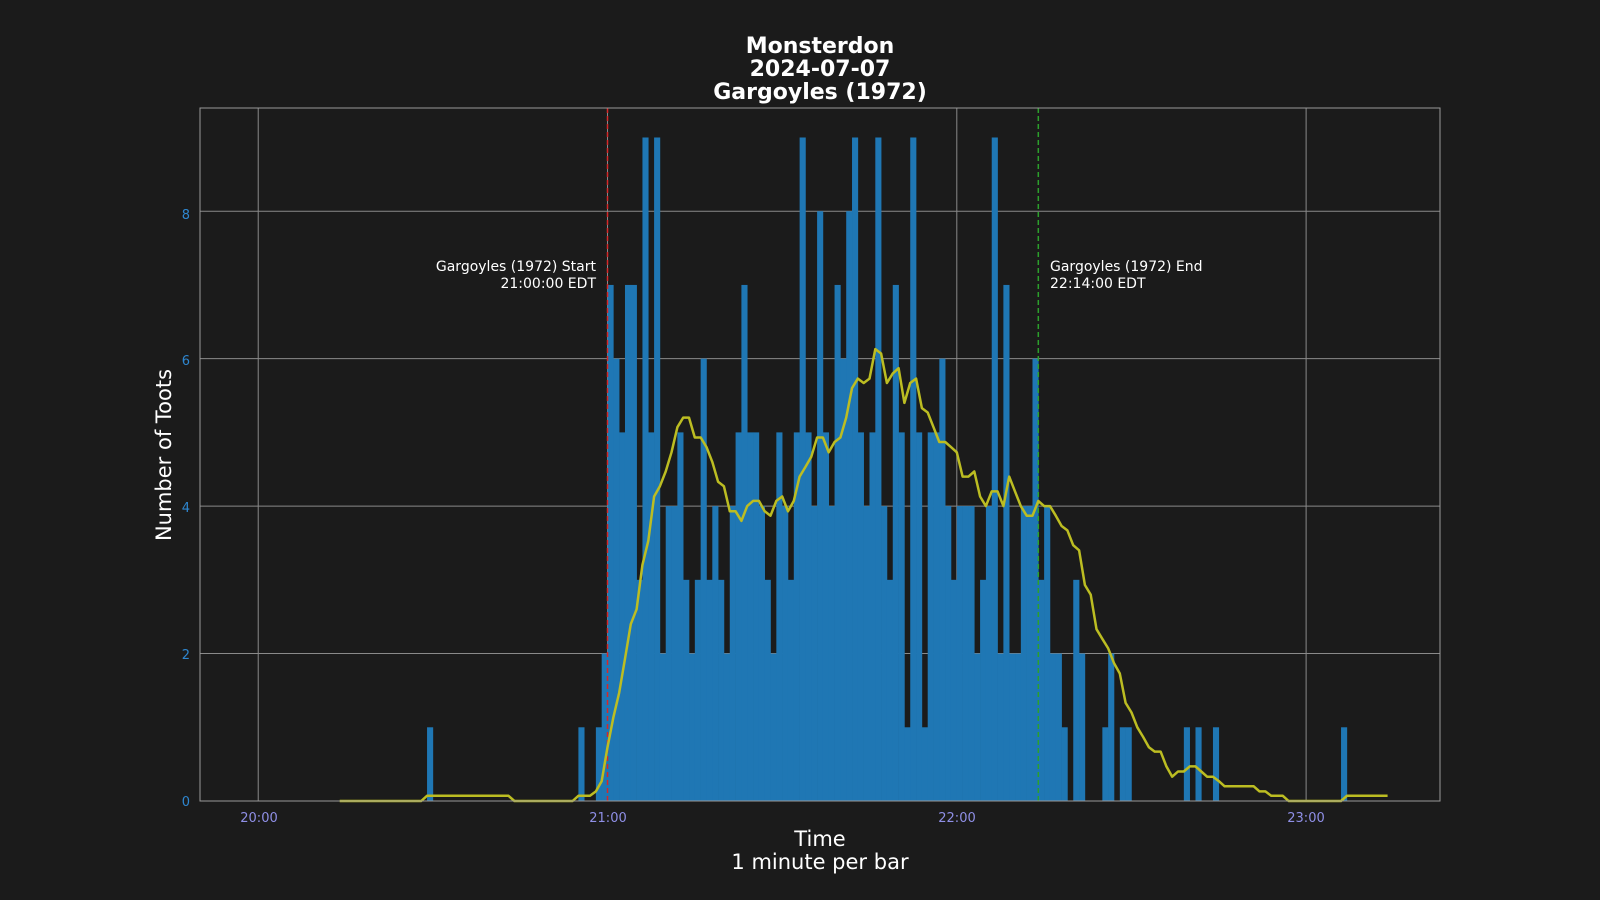  Describe the element at coordinates (186, 215) in the screenshot. I see `y-tick-label: 8` at that location.